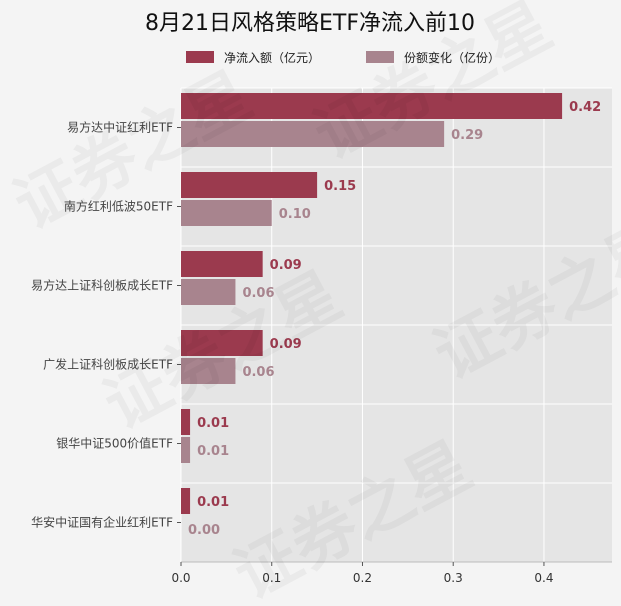 Image resolution: width=621 pixels, height=606 pixels. I want to click on legend-label: 份额变化（亿份）, so click(452, 57).